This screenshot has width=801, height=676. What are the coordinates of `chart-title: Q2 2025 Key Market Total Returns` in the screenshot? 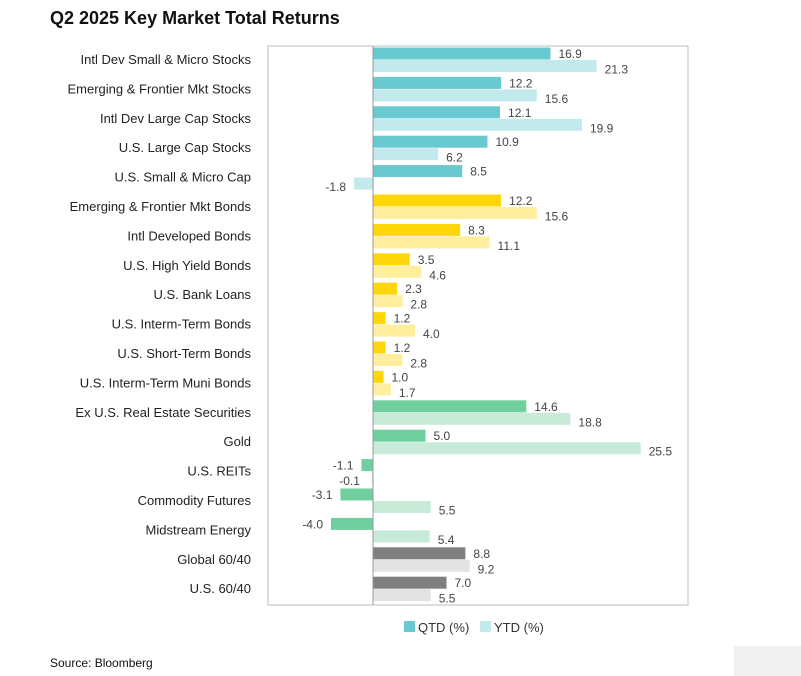 It's located at (195, 18).